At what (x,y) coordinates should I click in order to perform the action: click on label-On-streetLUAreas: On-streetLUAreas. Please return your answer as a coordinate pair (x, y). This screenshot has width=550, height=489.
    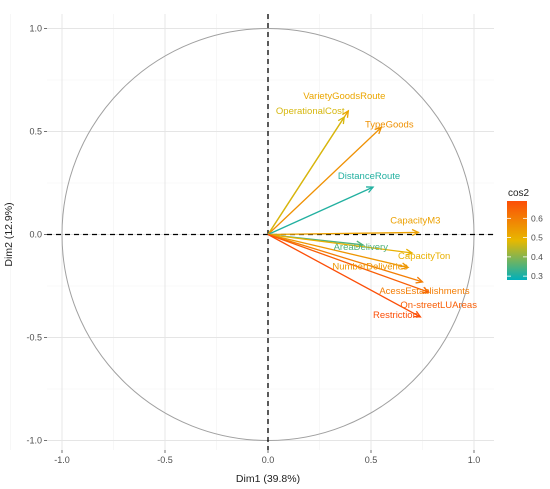
    Looking at the image, I should click on (438, 305).